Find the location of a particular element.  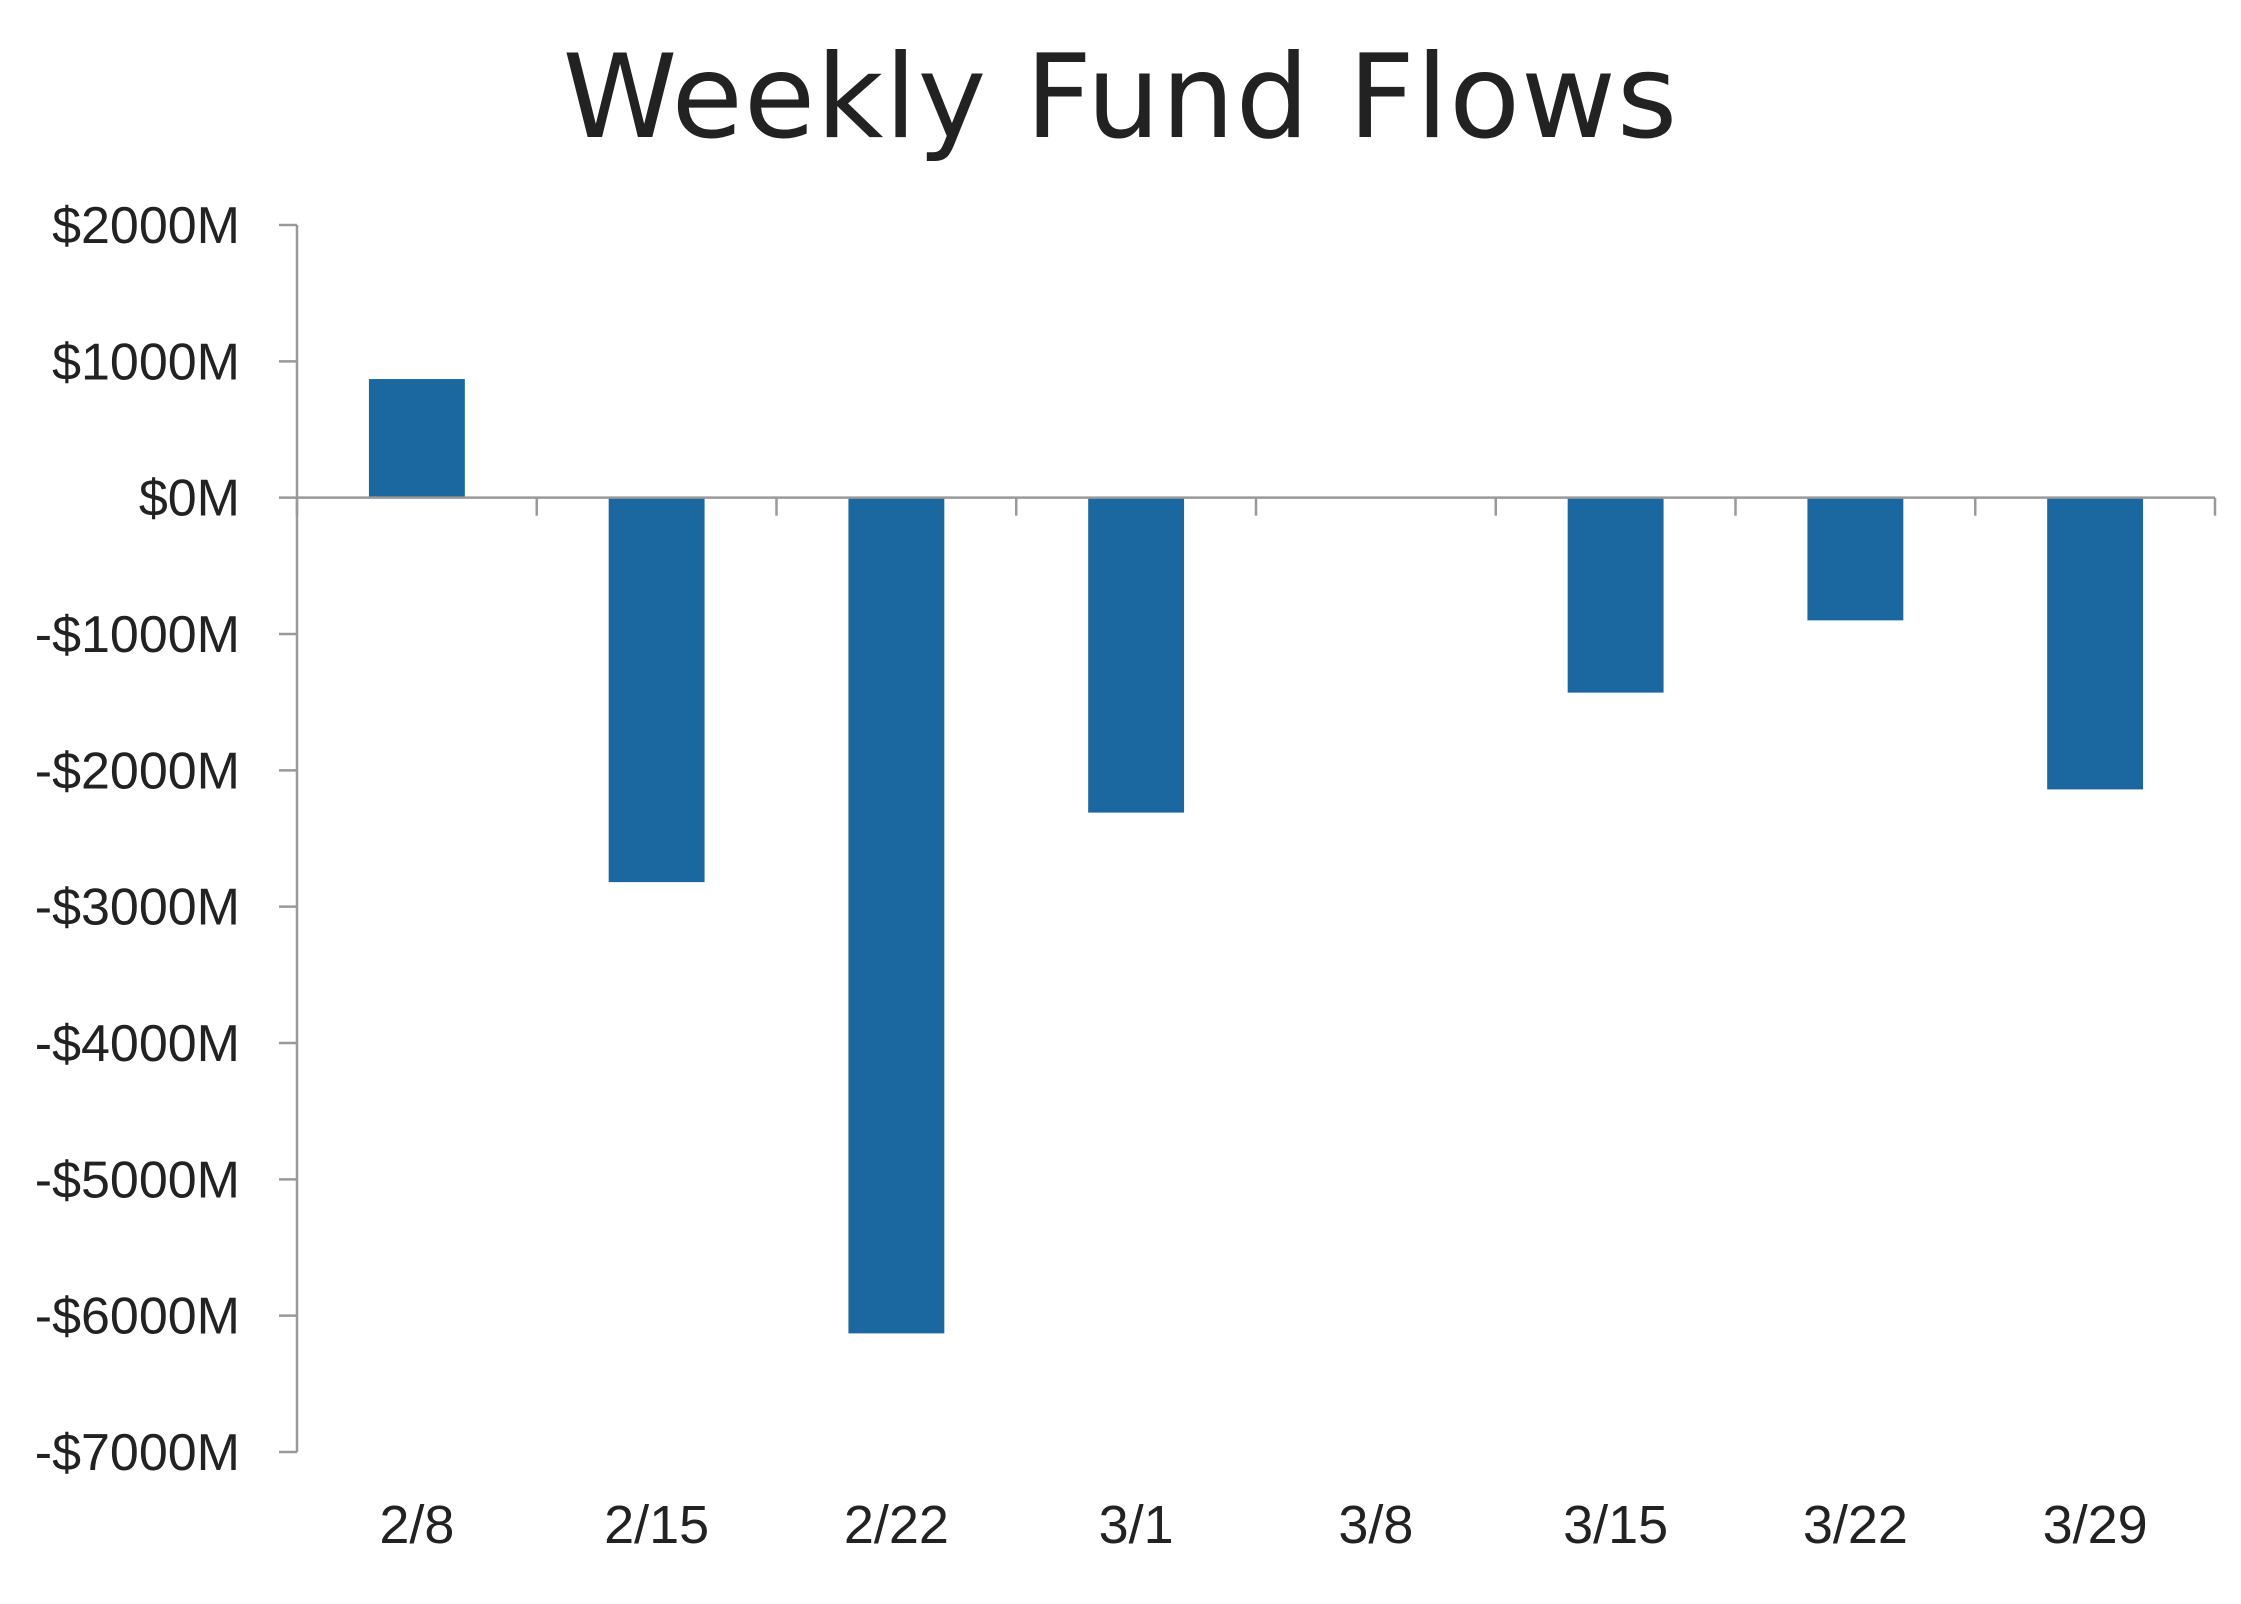

x-tick-label-3-29: 3/29 is located at coordinates (2095, 1525).